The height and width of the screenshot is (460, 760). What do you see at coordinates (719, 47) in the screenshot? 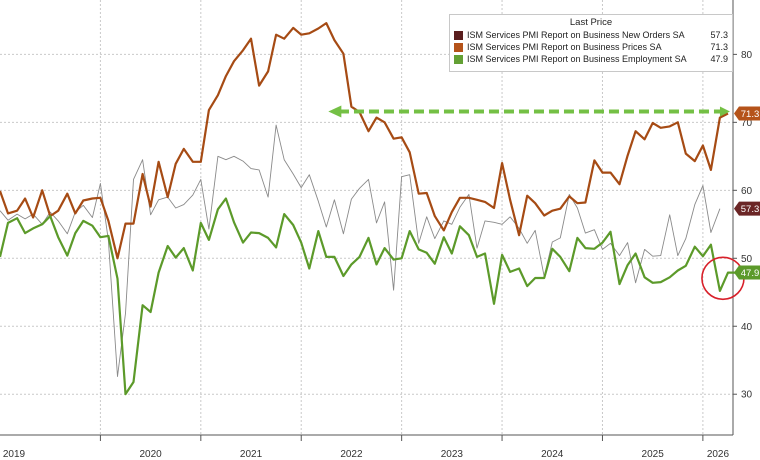
I see `legend-value-prices: 71.3` at bounding box center [719, 47].